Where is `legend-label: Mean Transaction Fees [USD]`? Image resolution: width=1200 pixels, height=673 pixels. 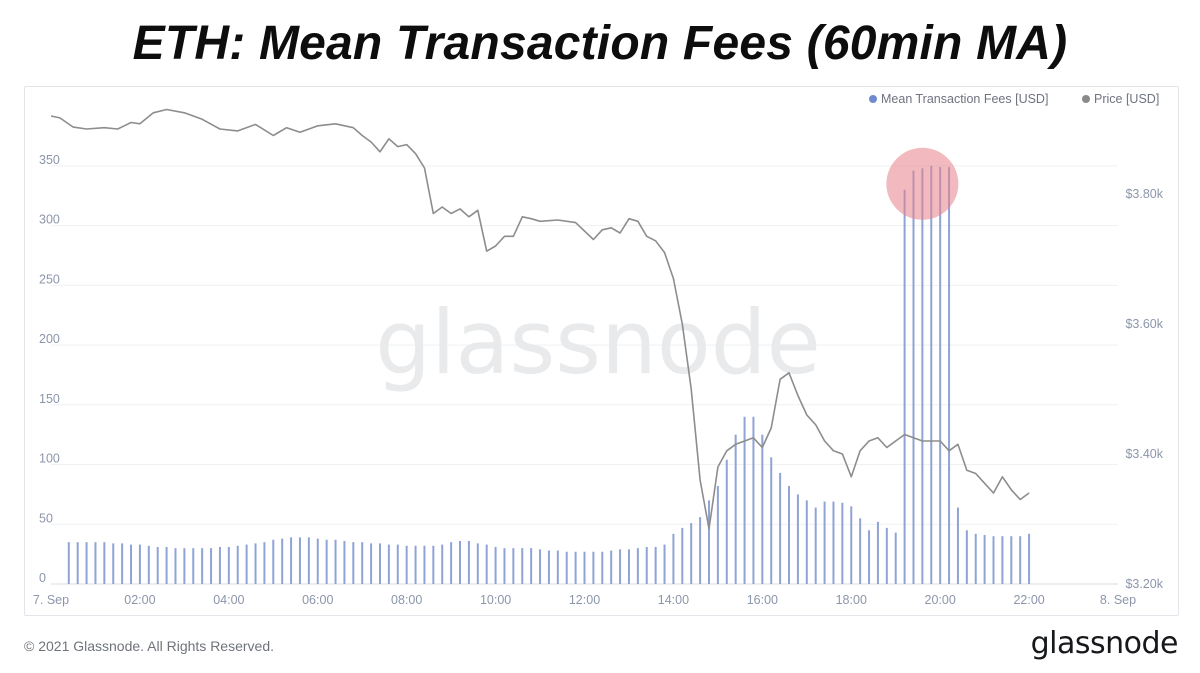
legend-label: Mean Transaction Fees [USD] is located at coordinates (964, 99).